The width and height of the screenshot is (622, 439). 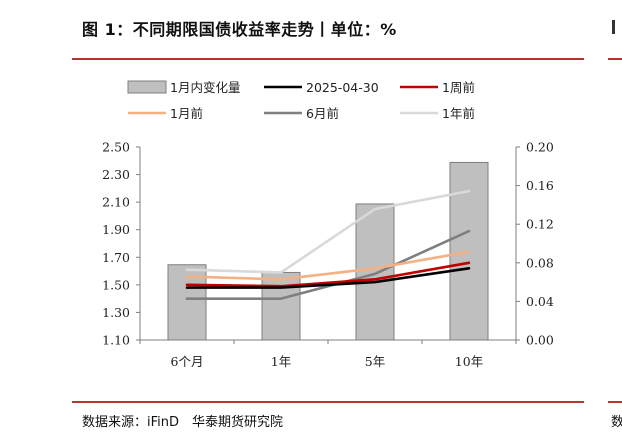 What do you see at coordinates (281, 361) in the screenshot?
I see `x-axis-label: 1年` at bounding box center [281, 361].